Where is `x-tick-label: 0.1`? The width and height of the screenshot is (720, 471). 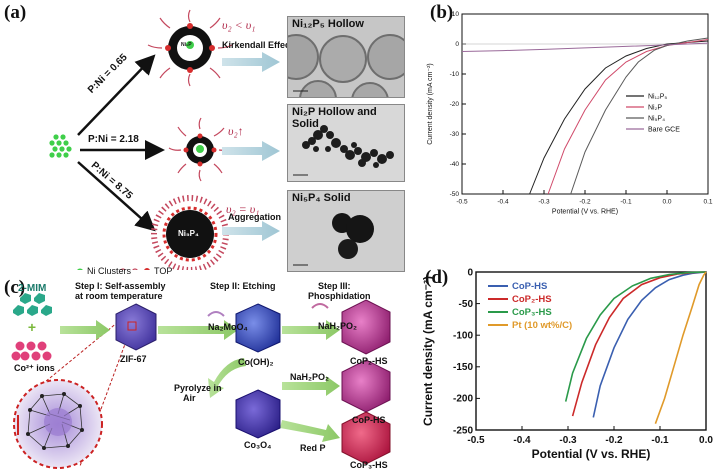
x-tick-label: 0.1 is located at coordinates (707, 202).